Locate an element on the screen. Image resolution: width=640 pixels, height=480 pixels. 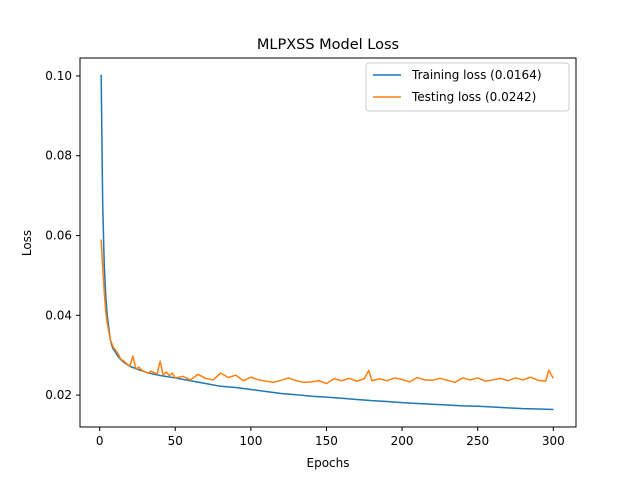
legend-box is located at coordinates (467, 87).